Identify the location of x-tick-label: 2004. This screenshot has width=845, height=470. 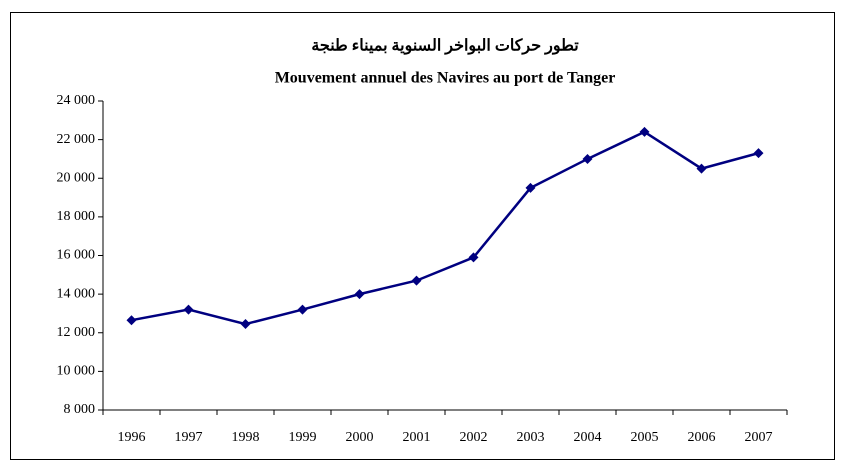
(588, 437).